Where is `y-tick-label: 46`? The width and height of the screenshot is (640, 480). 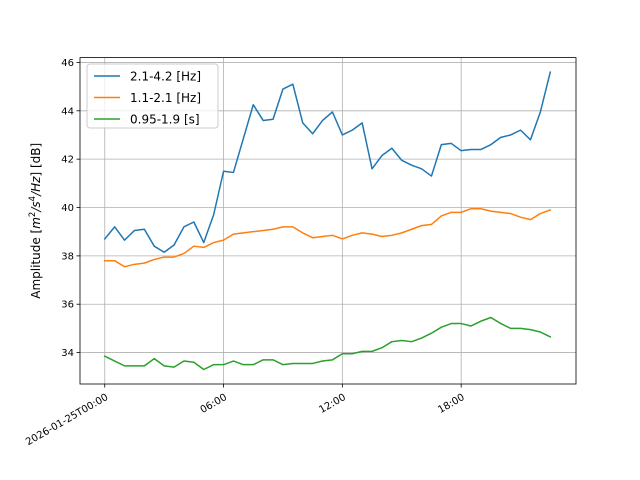
y-tick-label: 46 is located at coordinates (67, 63).